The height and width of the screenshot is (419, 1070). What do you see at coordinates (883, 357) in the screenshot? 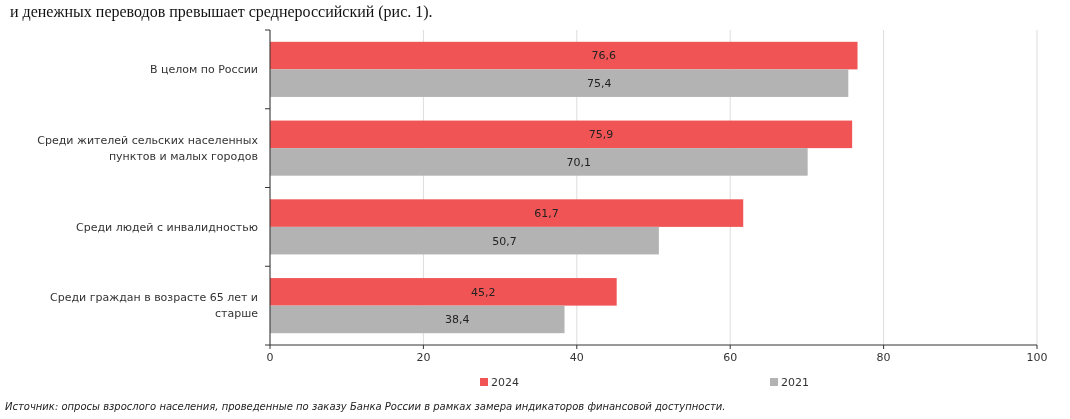
I see `x-tick-label: 80` at bounding box center [883, 357].